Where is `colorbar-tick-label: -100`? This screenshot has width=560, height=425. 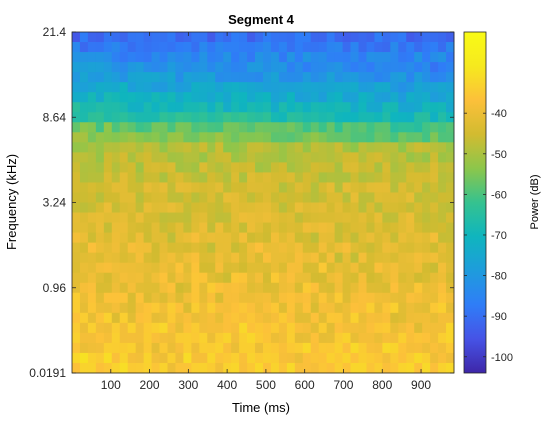
colorbar-tick-label: -100 is located at coordinates (502, 358).